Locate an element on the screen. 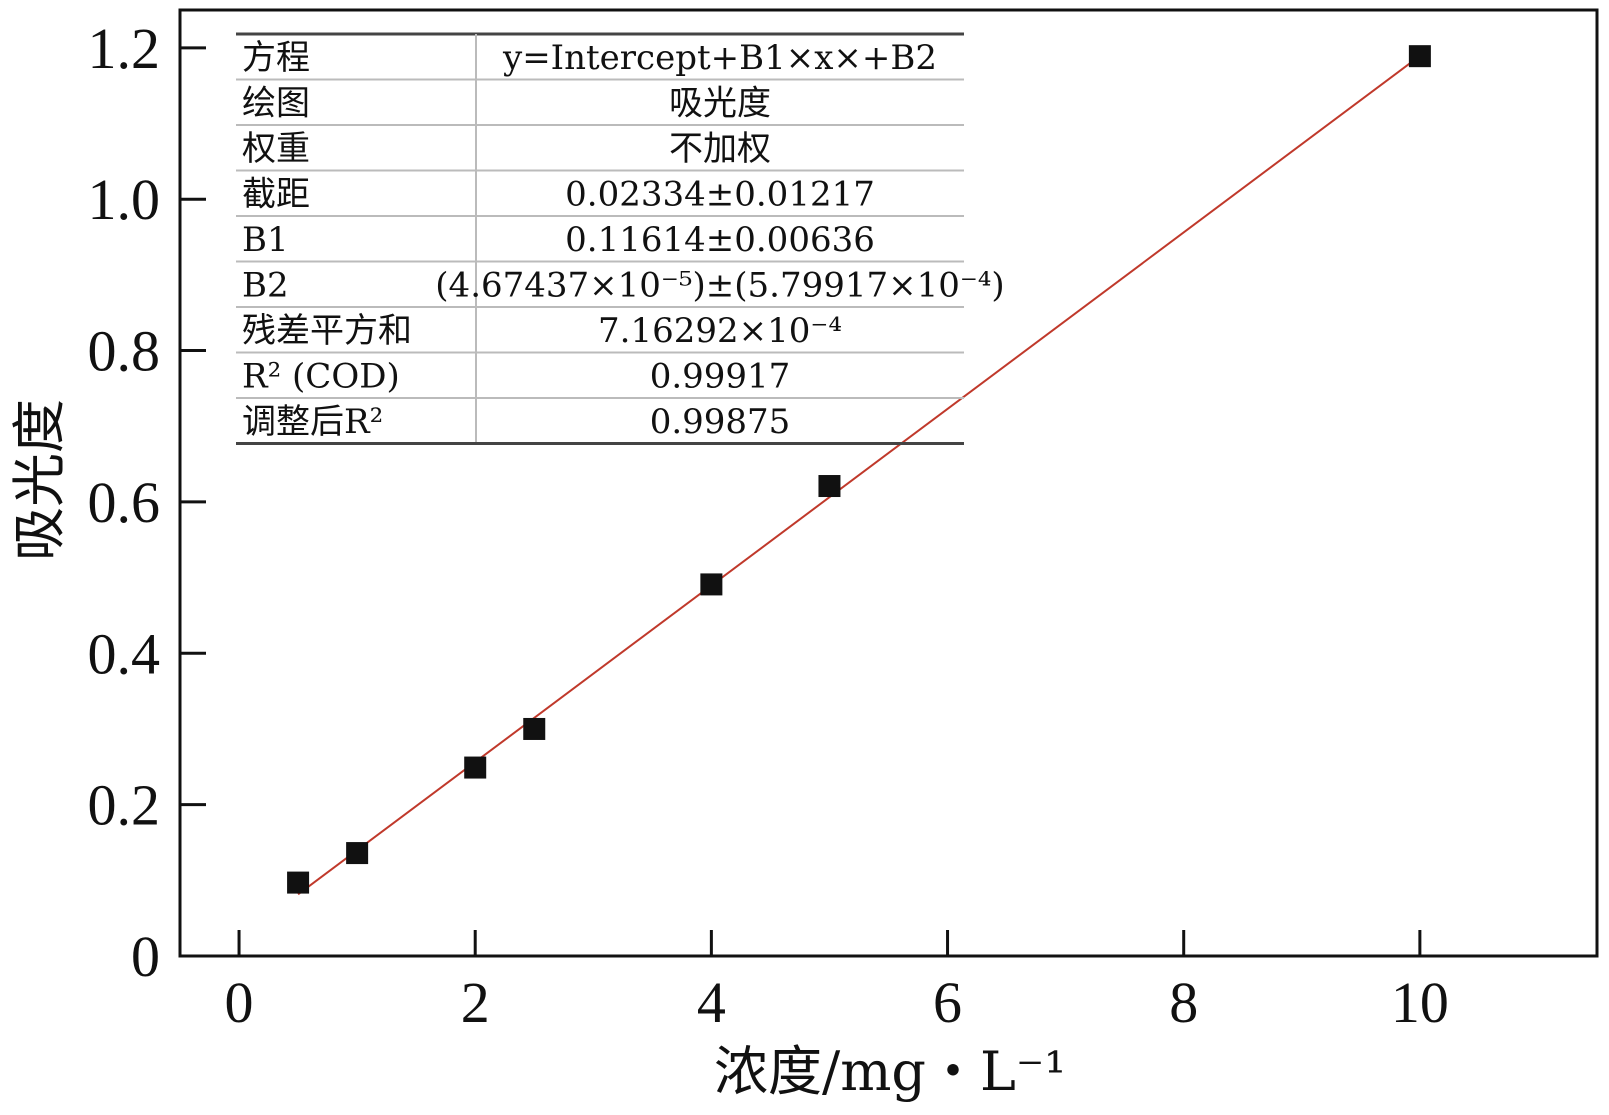 This screenshot has width=1609, height=1115. x-tick-label: 8 is located at coordinates (1183, 1002).